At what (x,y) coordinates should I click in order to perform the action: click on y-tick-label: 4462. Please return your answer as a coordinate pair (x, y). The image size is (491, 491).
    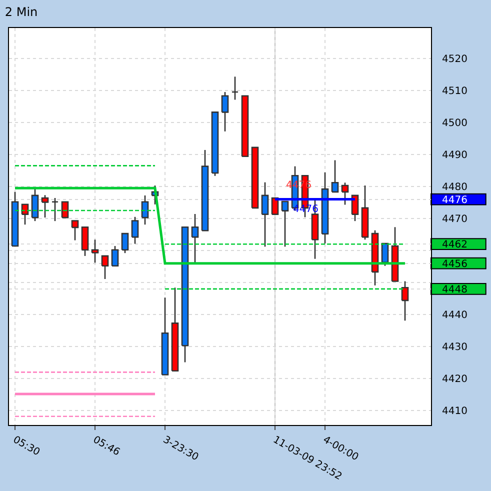
    Looking at the image, I should click on (455, 245).